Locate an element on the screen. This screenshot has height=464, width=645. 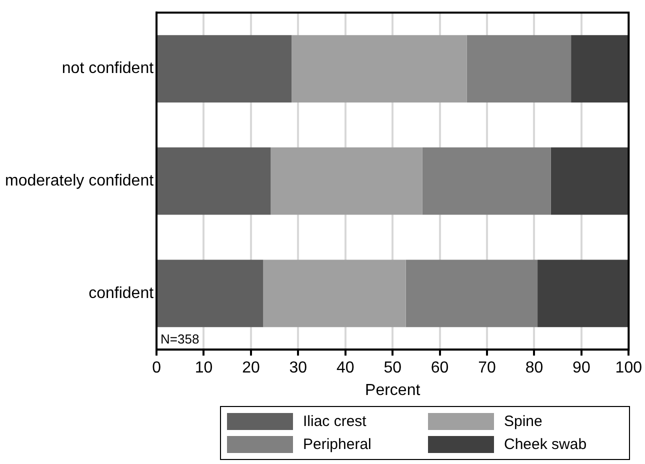
x-tick-label: 70 is located at coordinates (487, 368).